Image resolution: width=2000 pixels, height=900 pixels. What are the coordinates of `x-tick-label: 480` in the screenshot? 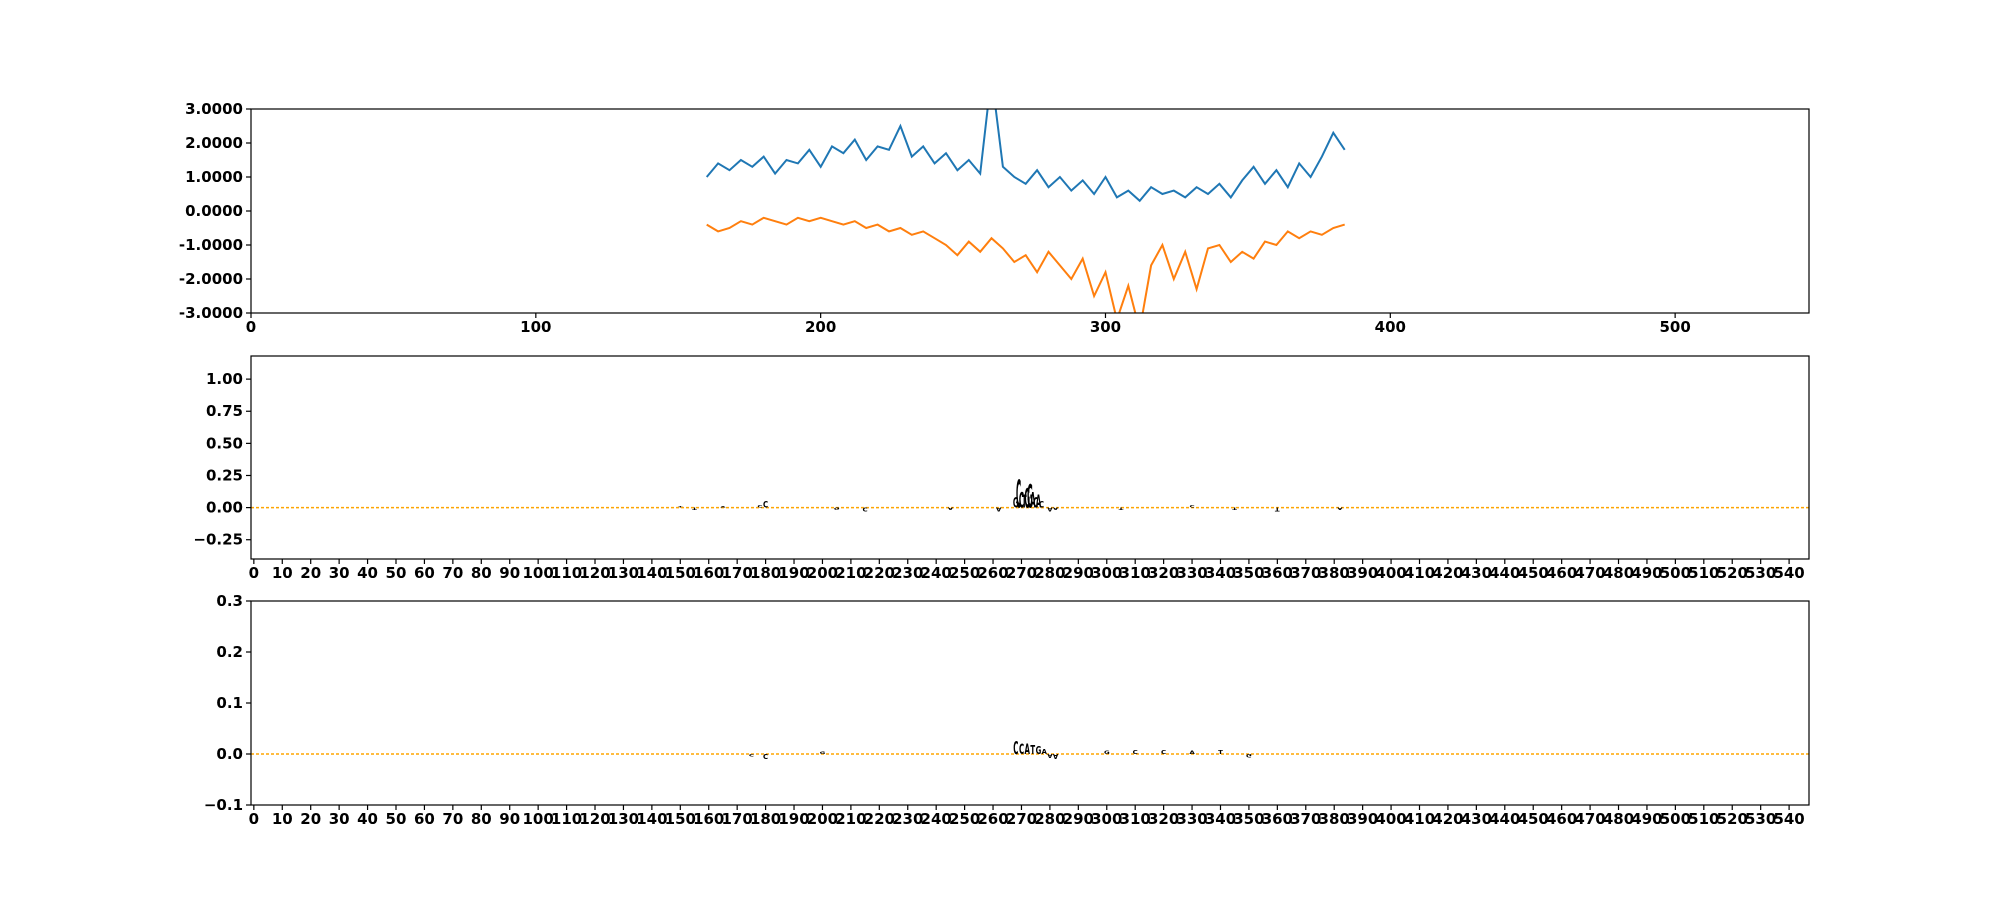 It's located at (1618, 573).